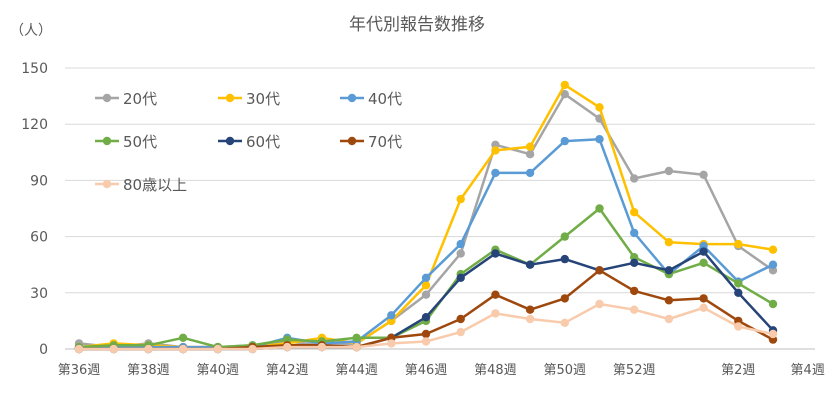 This screenshot has width=834, height=419. I want to click on y-tick-label: 60, so click(39, 238).